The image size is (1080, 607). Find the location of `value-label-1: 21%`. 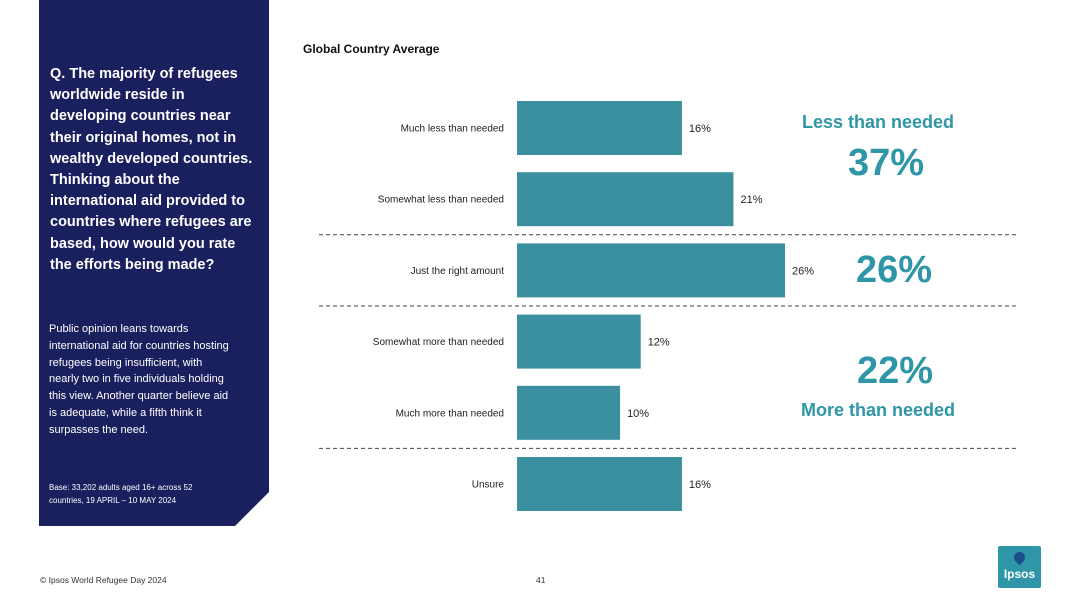

value-label-1: 21% is located at coordinates (751, 200).